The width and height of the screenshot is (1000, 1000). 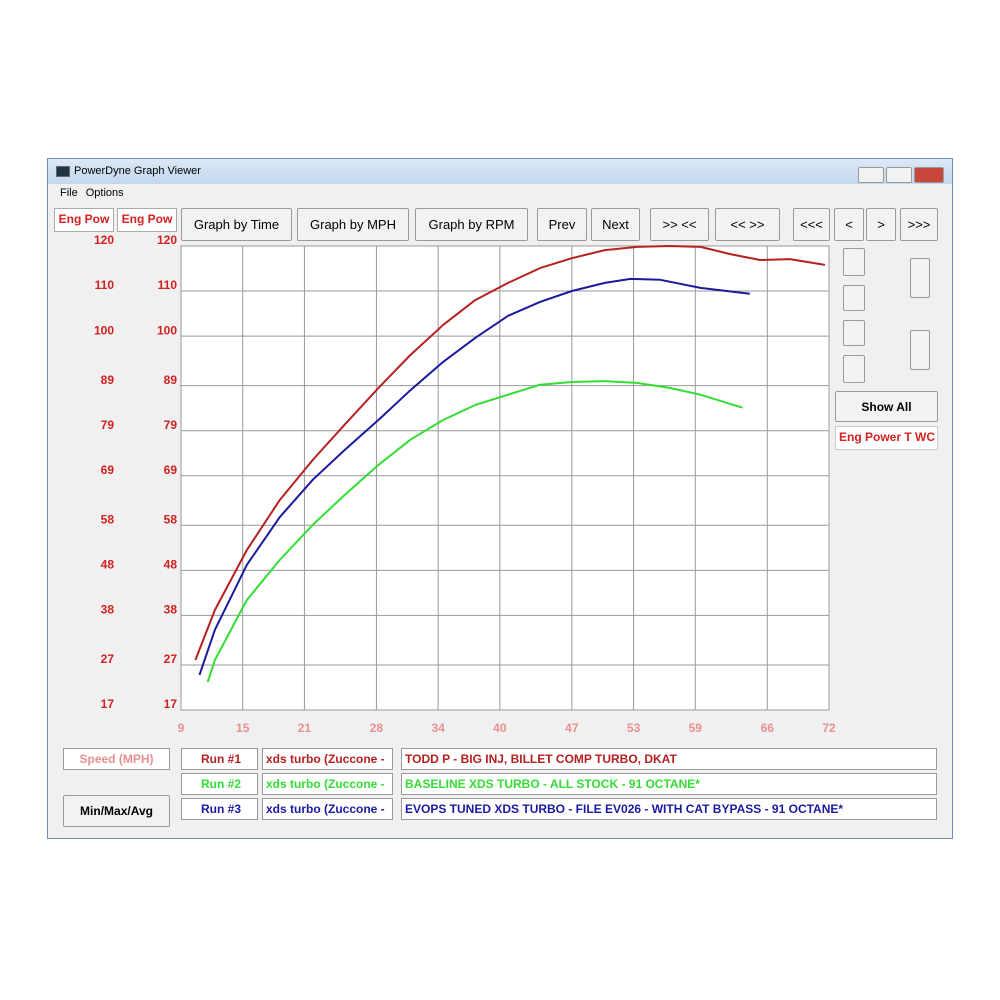 What do you see at coordinates (562, 224) in the screenshot?
I see `toolbar-button: Prev` at bounding box center [562, 224].